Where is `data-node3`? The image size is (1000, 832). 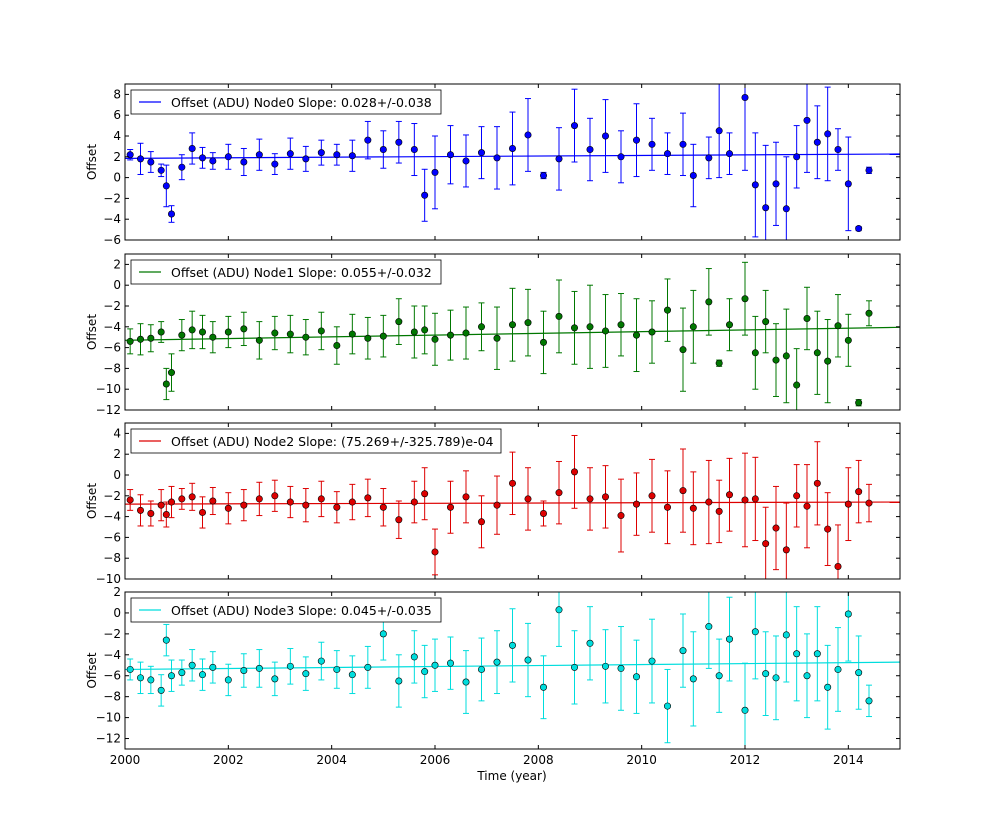 data-node3 is located at coordinates (512, 670).